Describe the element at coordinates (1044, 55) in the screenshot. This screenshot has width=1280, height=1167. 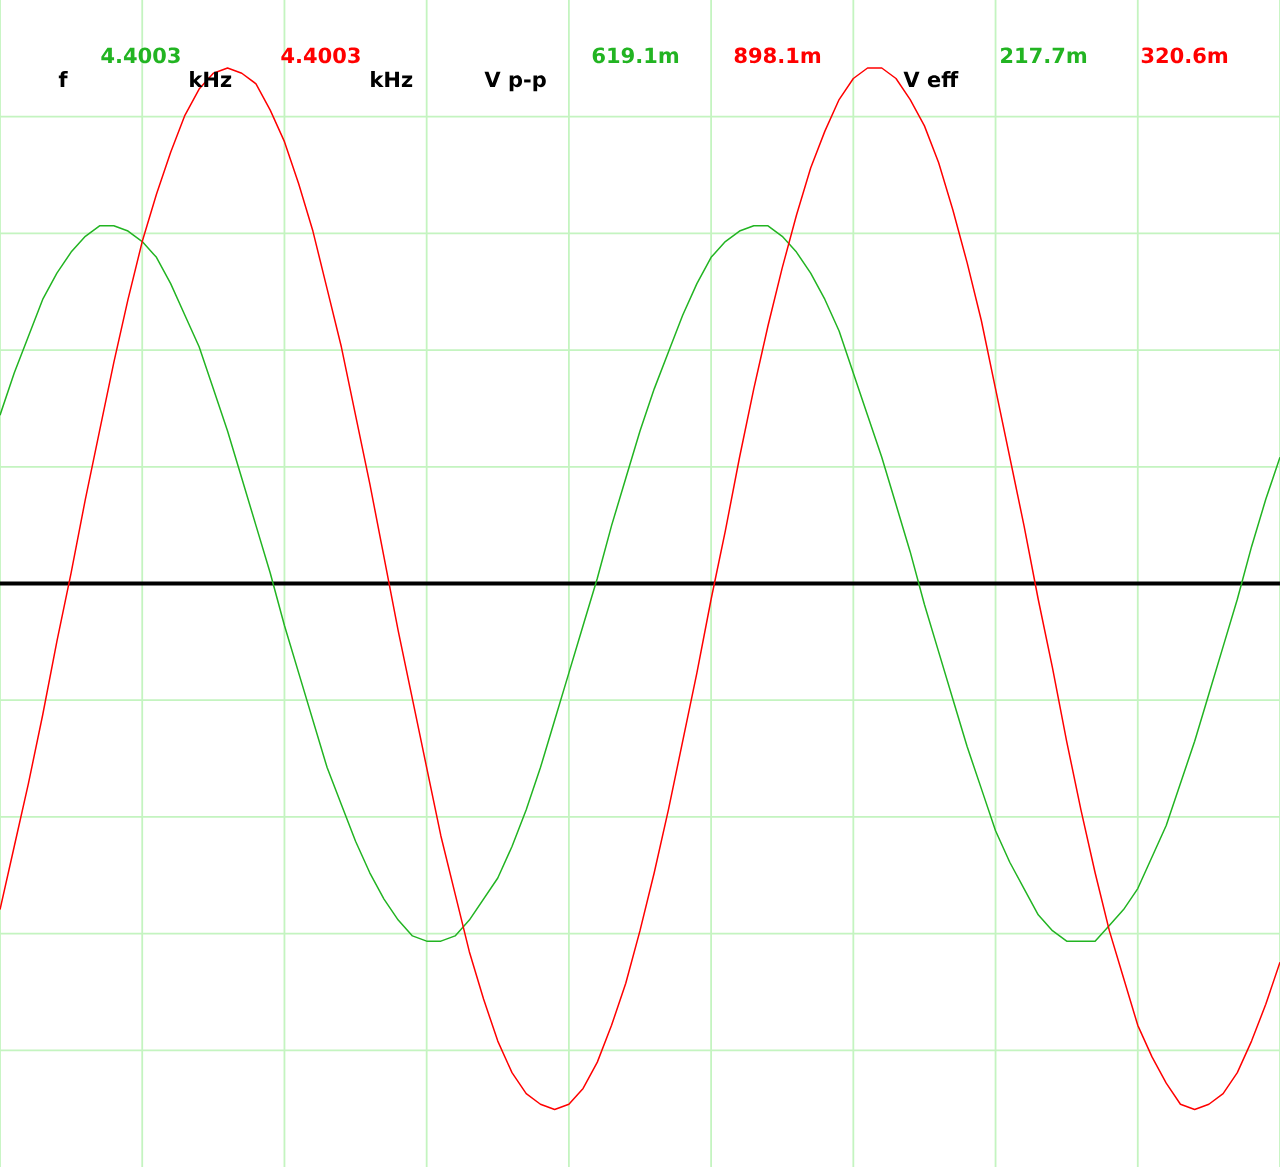
I see `text: 217.7m` at that location.